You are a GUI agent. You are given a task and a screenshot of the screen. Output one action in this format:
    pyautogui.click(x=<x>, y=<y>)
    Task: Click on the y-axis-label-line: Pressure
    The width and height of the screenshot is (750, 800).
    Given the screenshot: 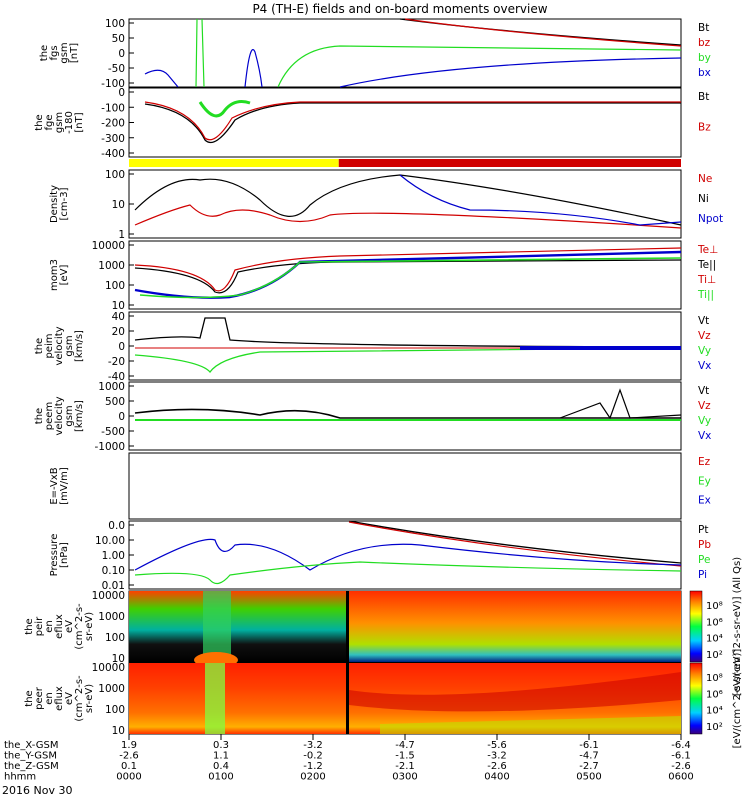 What is the action you would take?
    pyautogui.click(x=54, y=555)
    